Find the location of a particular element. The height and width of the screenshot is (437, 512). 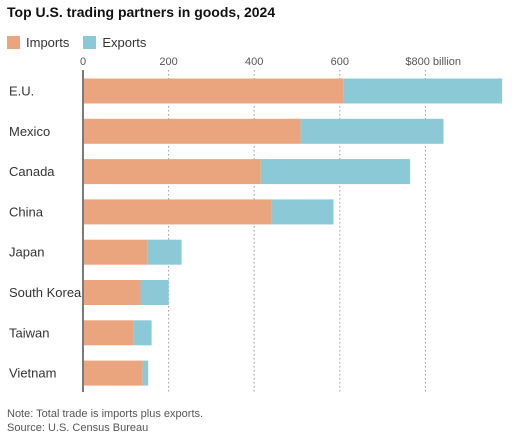

category-label: South Korea is located at coordinates (45, 292).